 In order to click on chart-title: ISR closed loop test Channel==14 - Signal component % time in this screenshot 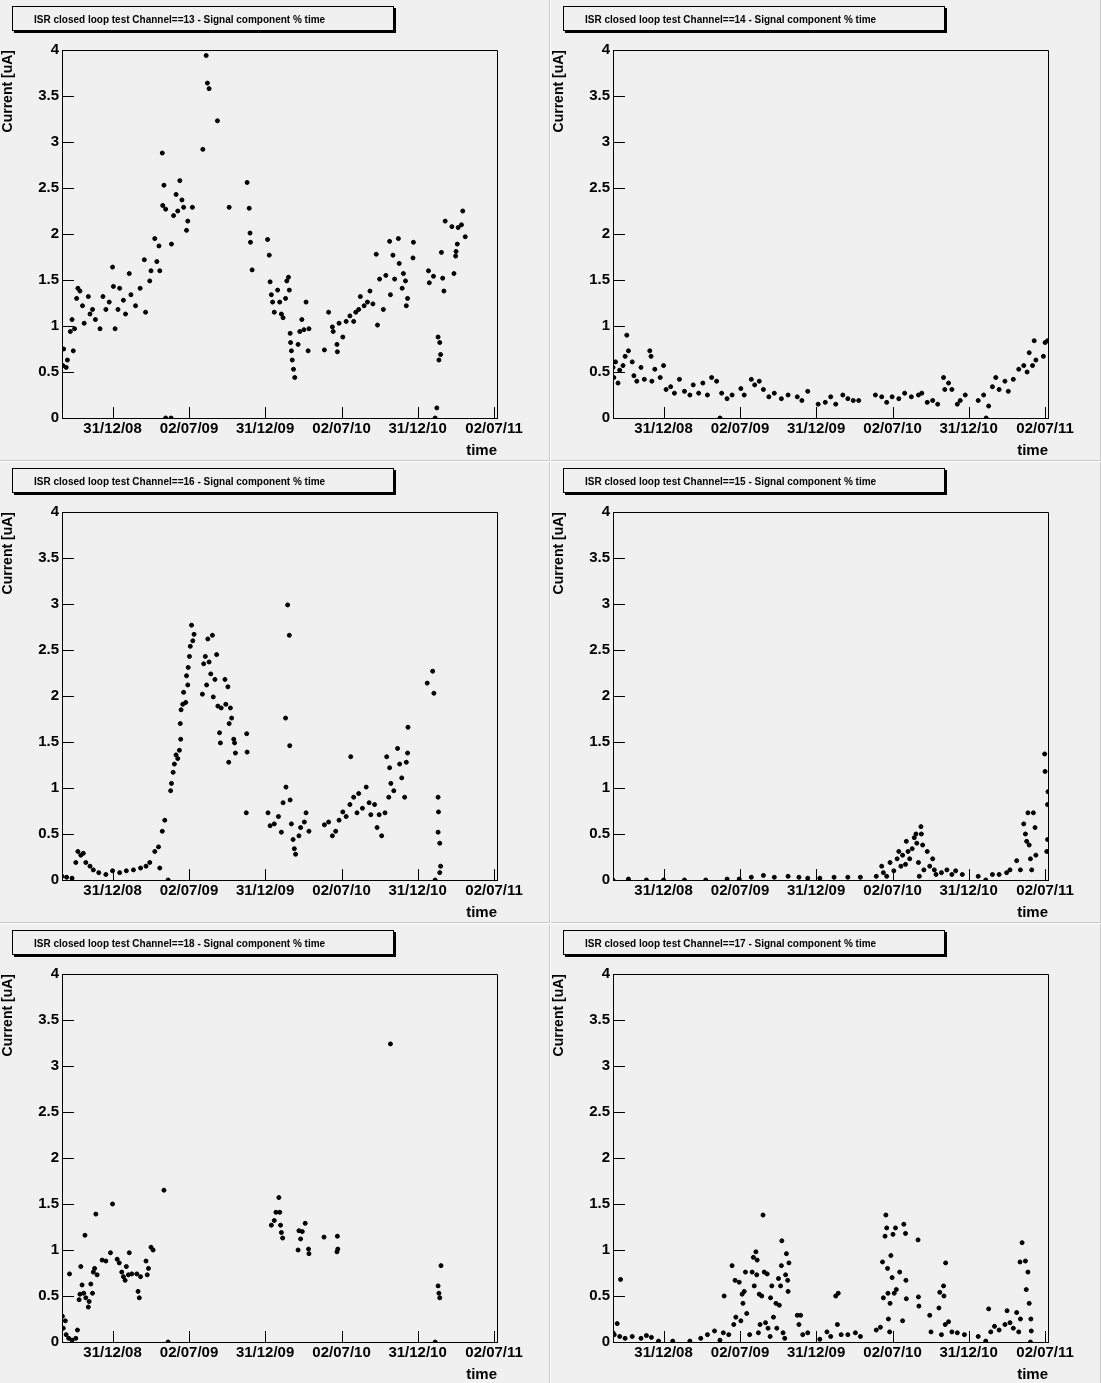, I will do `click(754, 18)`.